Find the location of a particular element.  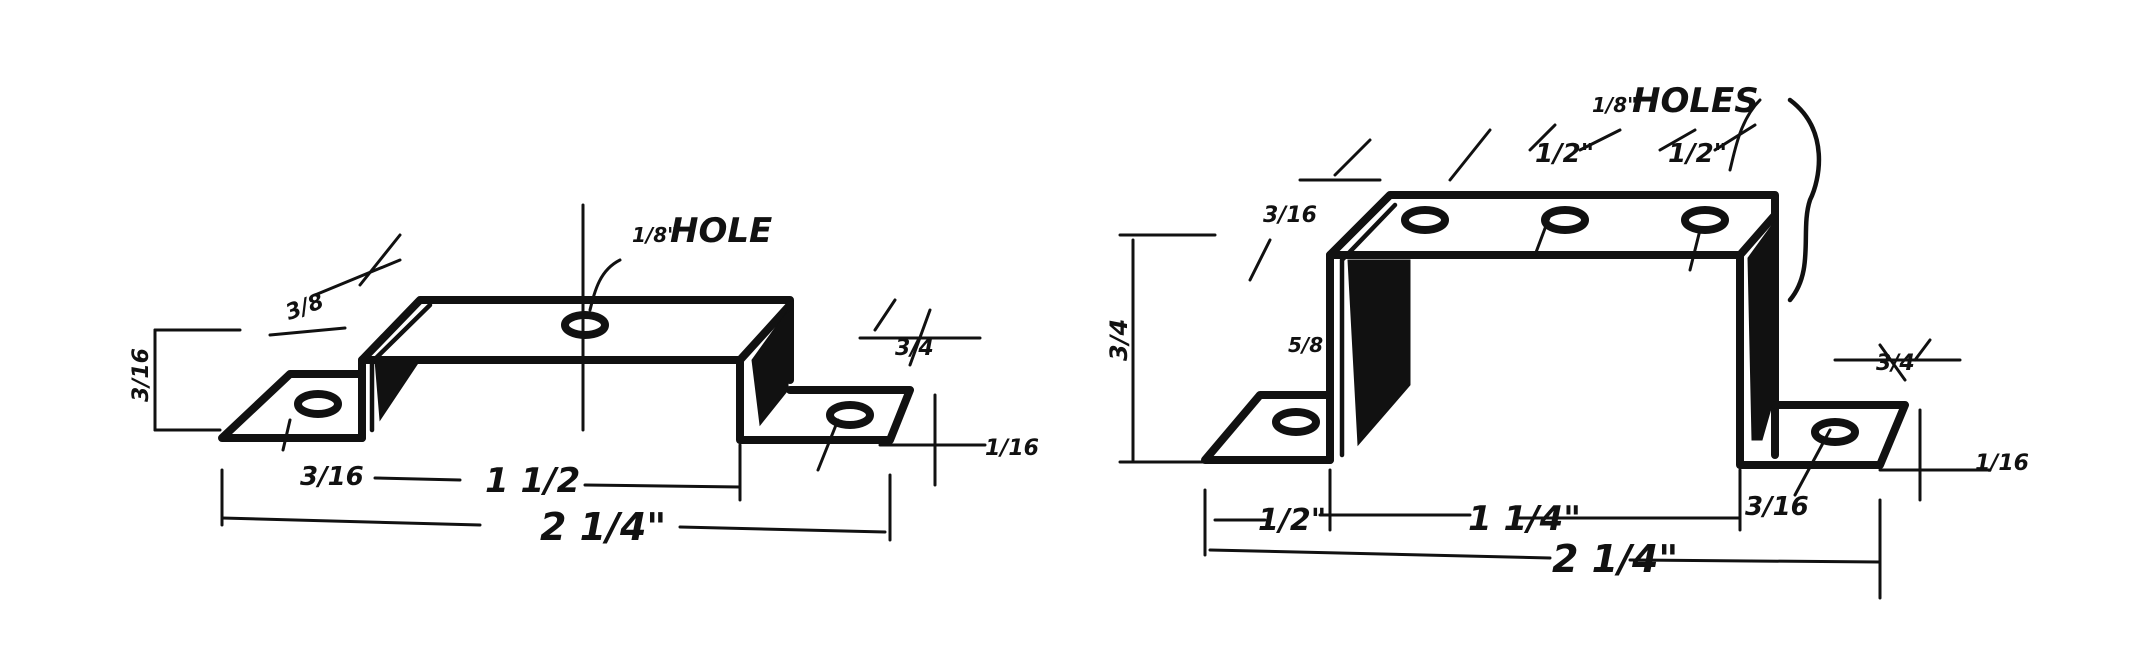

left-bracket-thickness: 1/16 is located at coordinates (1012, 448).